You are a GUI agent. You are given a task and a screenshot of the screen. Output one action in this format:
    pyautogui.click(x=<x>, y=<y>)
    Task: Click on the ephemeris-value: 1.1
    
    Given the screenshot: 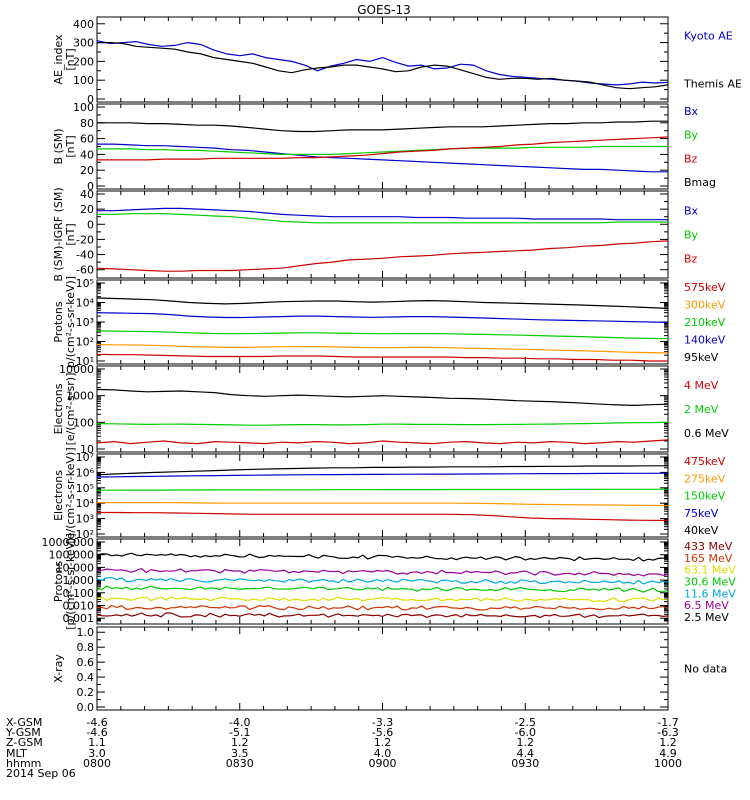 What is the action you would take?
    pyautogui.click(x=97, y=742)
    